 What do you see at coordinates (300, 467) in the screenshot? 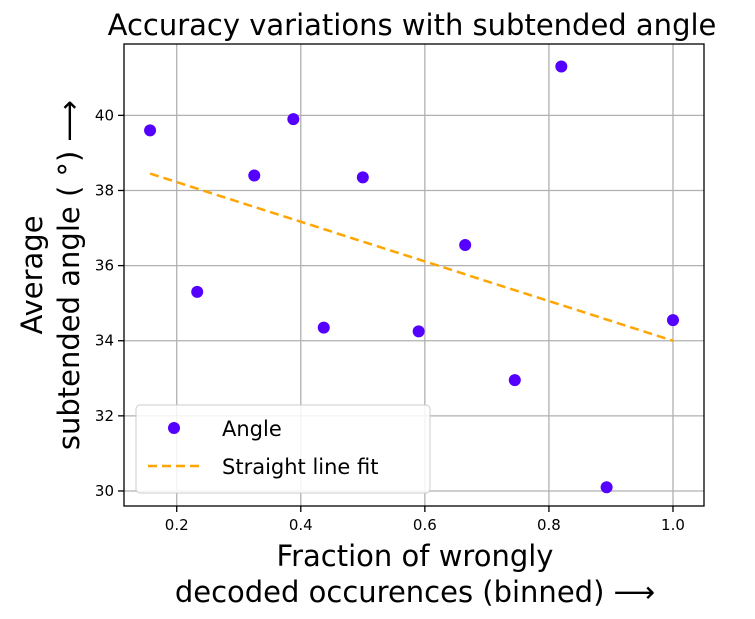
I see `legend-label-fit: Straight line fit` at bounding box center [300, 467].